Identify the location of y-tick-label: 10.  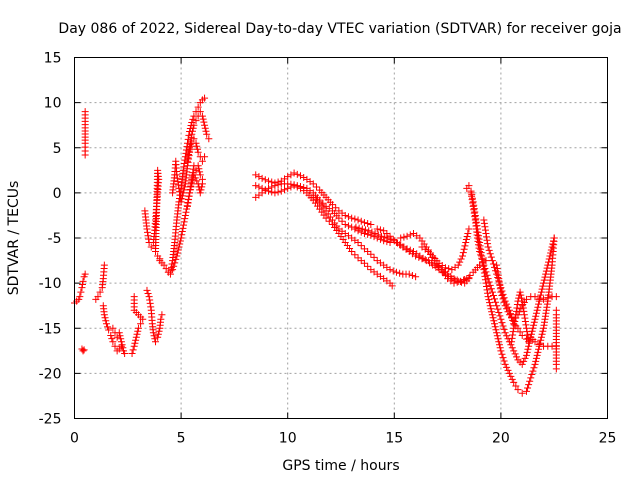
(53, 104).